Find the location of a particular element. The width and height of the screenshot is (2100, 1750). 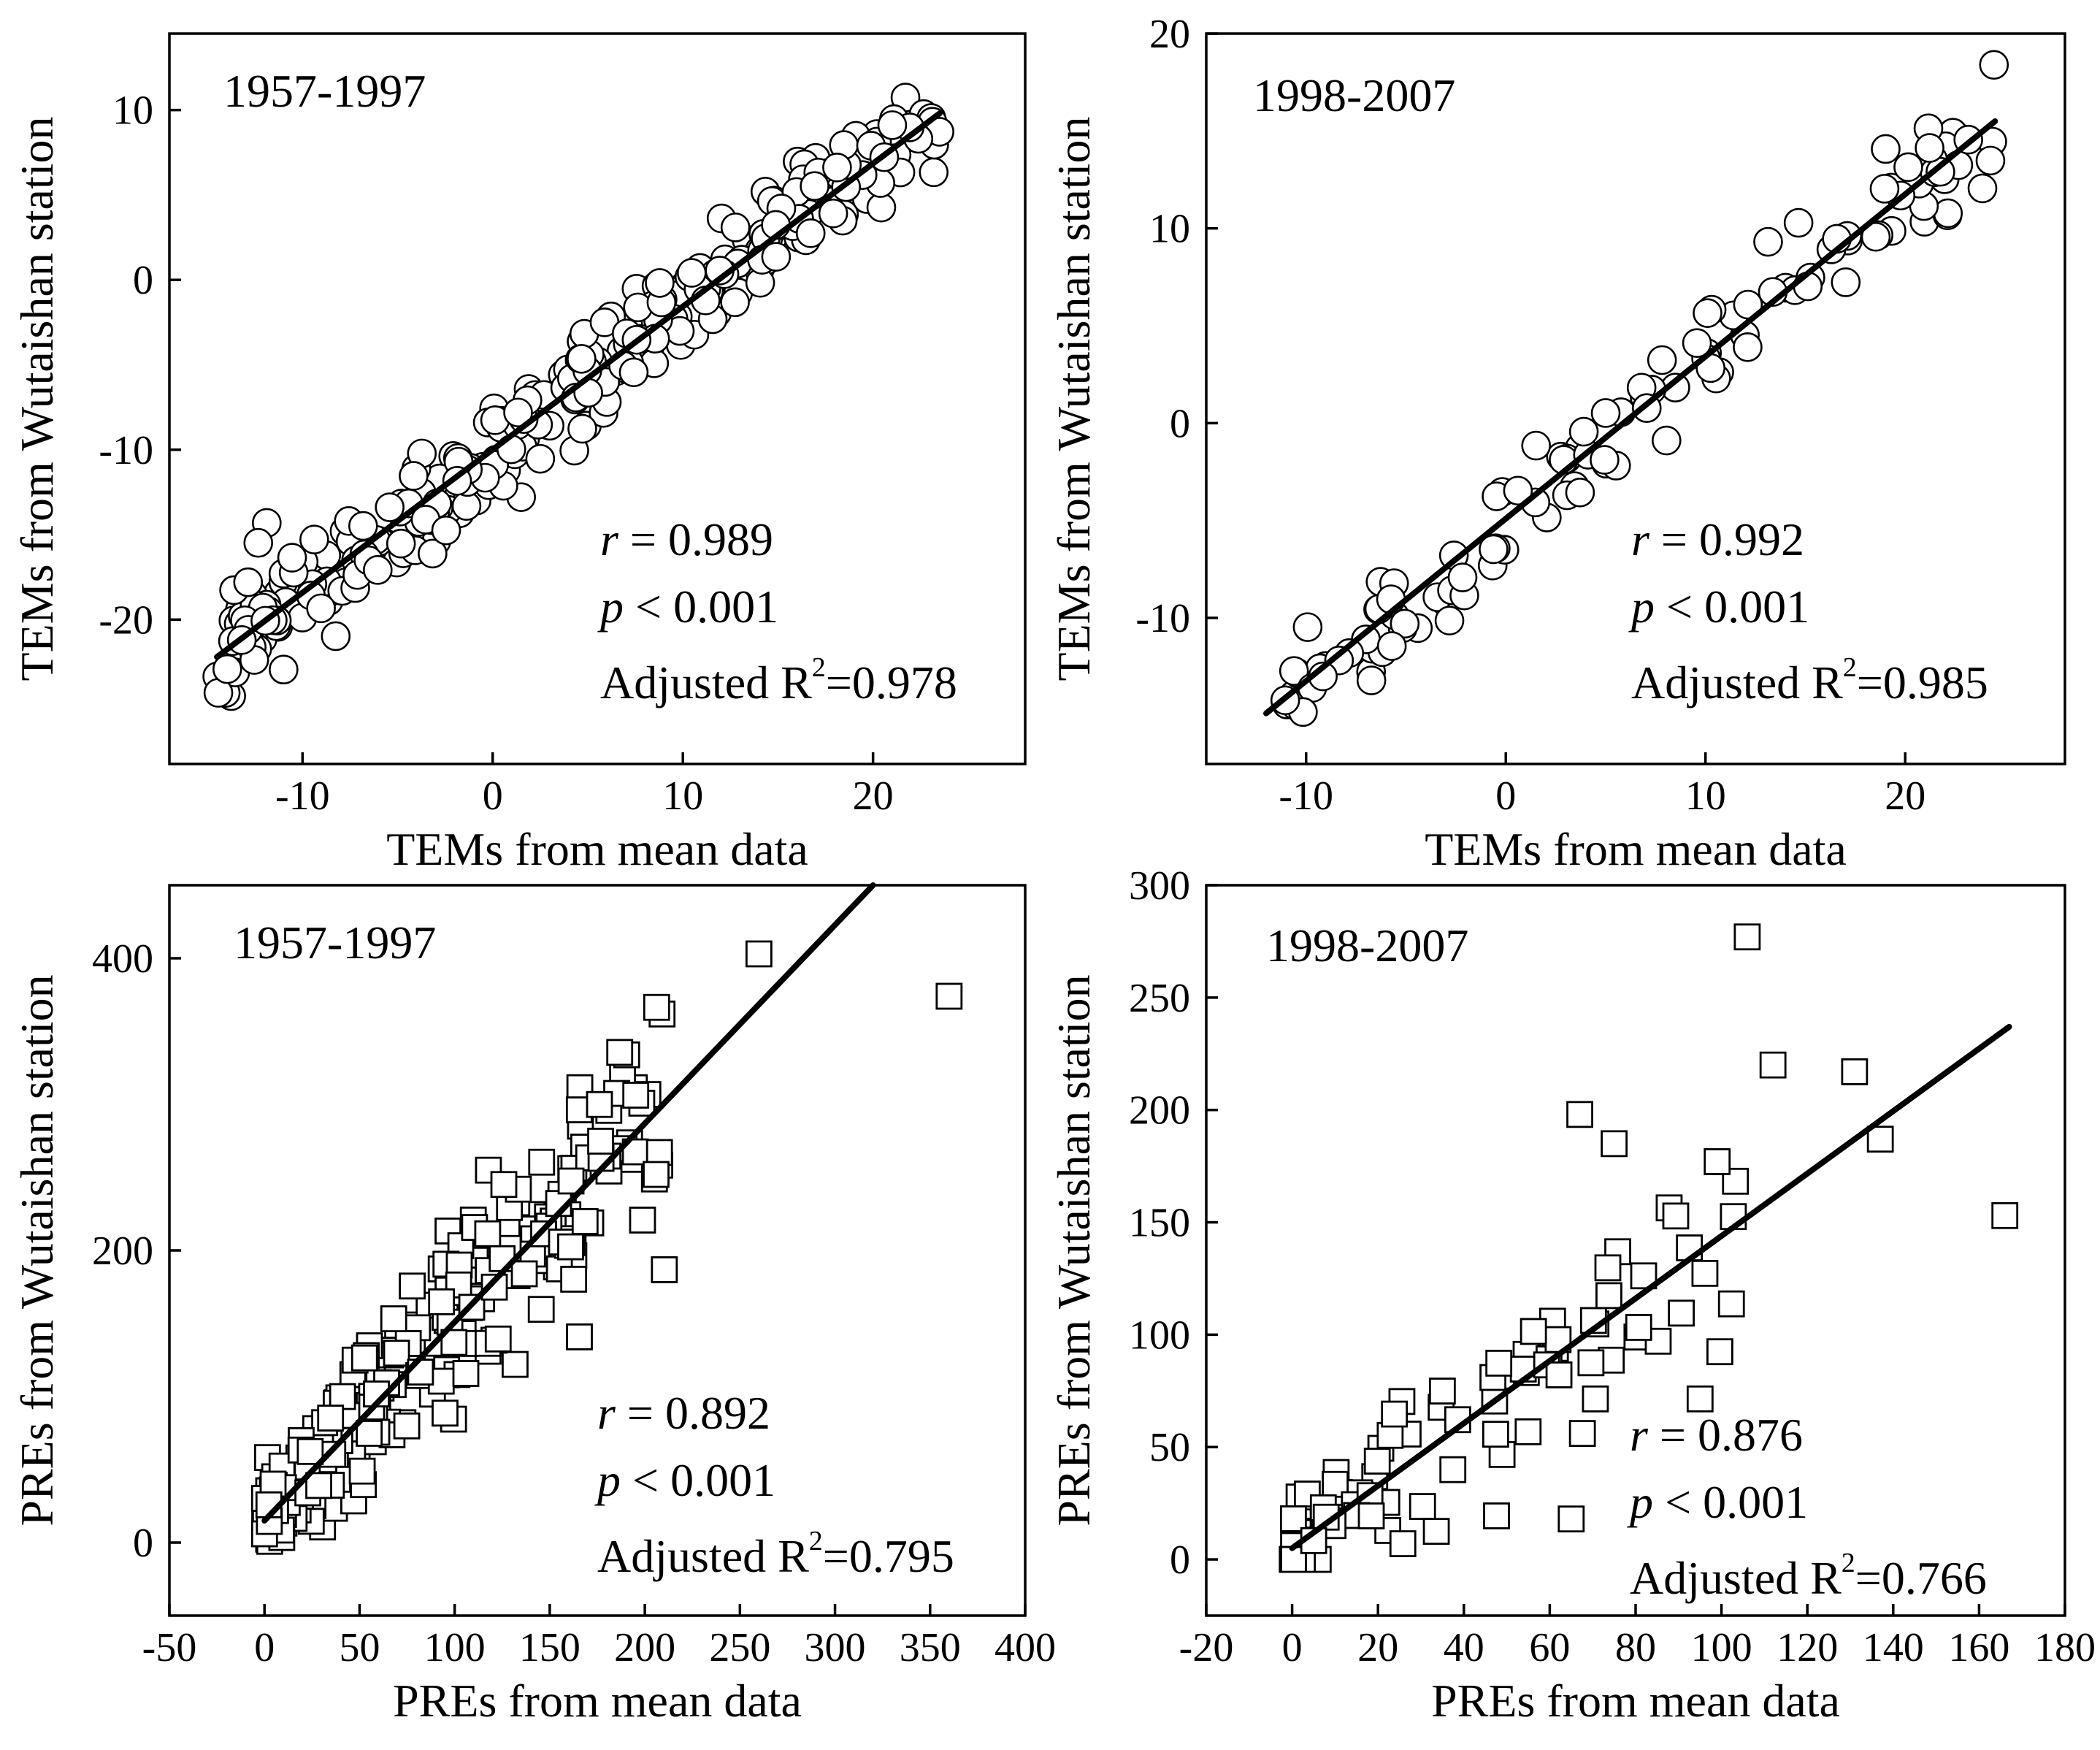

y-tick-label: 300 is located at coordinates (1159, 886).